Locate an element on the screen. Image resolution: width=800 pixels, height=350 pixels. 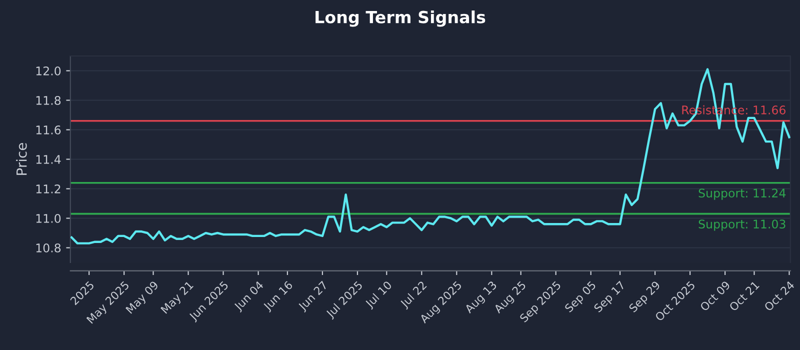
x-tick-label: Oct 24 is located at coordinates (779, 296).